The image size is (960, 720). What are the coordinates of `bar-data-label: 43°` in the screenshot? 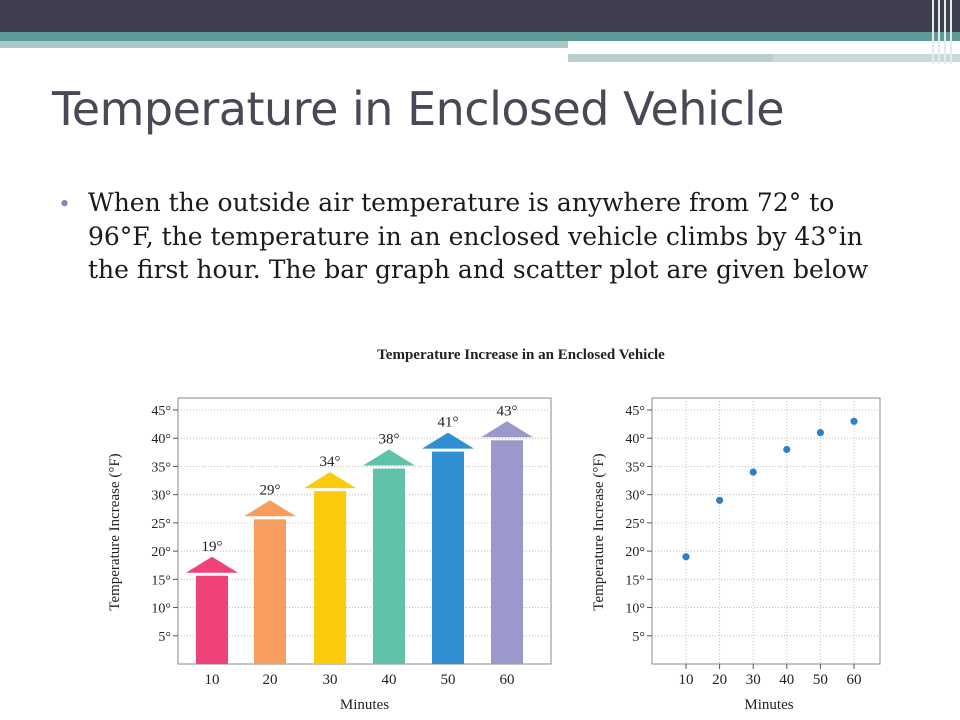 It's located at (507, 411).